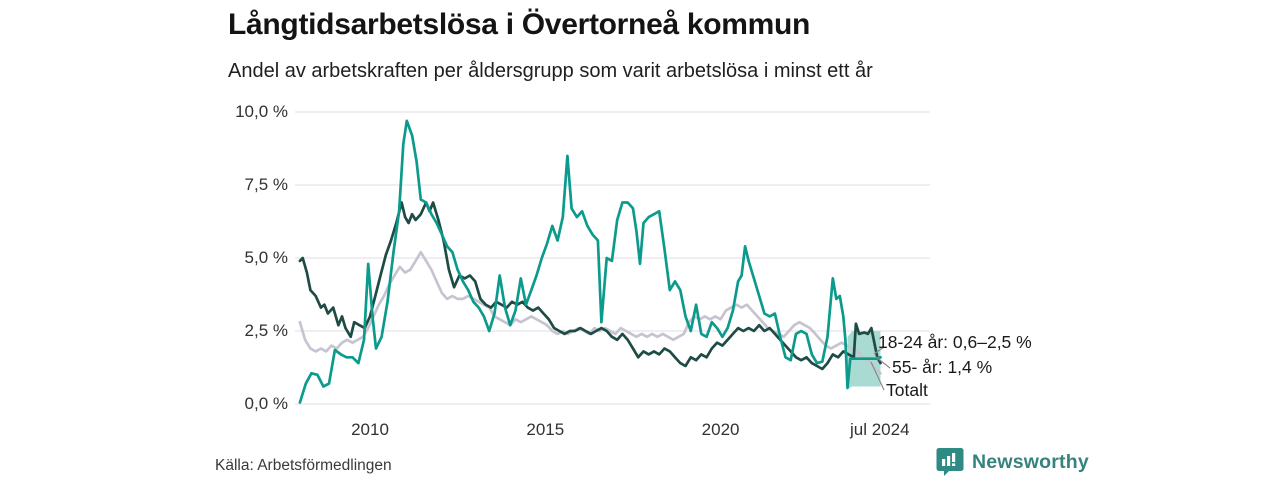 The width and height of the screenshot is (1280, 480). What do you see at coordinates (1030, 461) in the screenshot?
I see `brand-name: Newsworthy` at bounding box center [1030, 461].